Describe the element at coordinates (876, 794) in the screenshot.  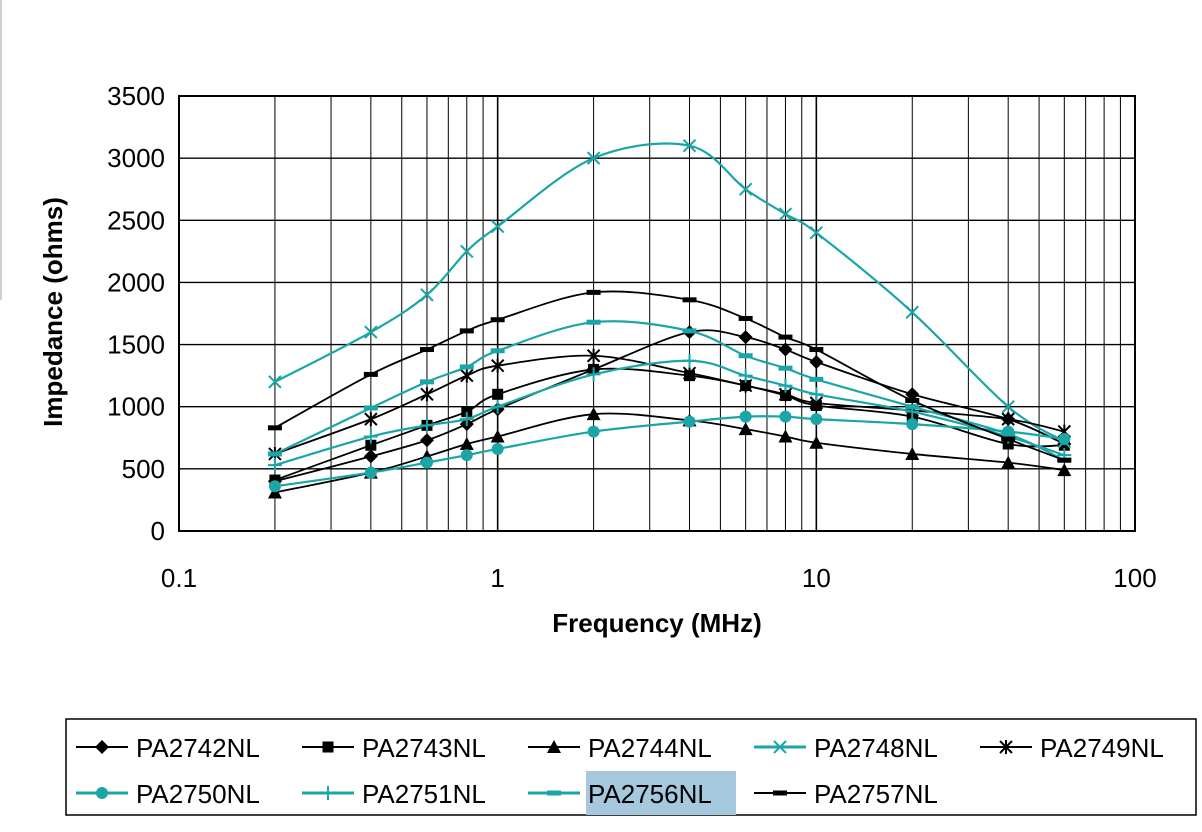
I see `legend-label: PA2757NL` at that location.